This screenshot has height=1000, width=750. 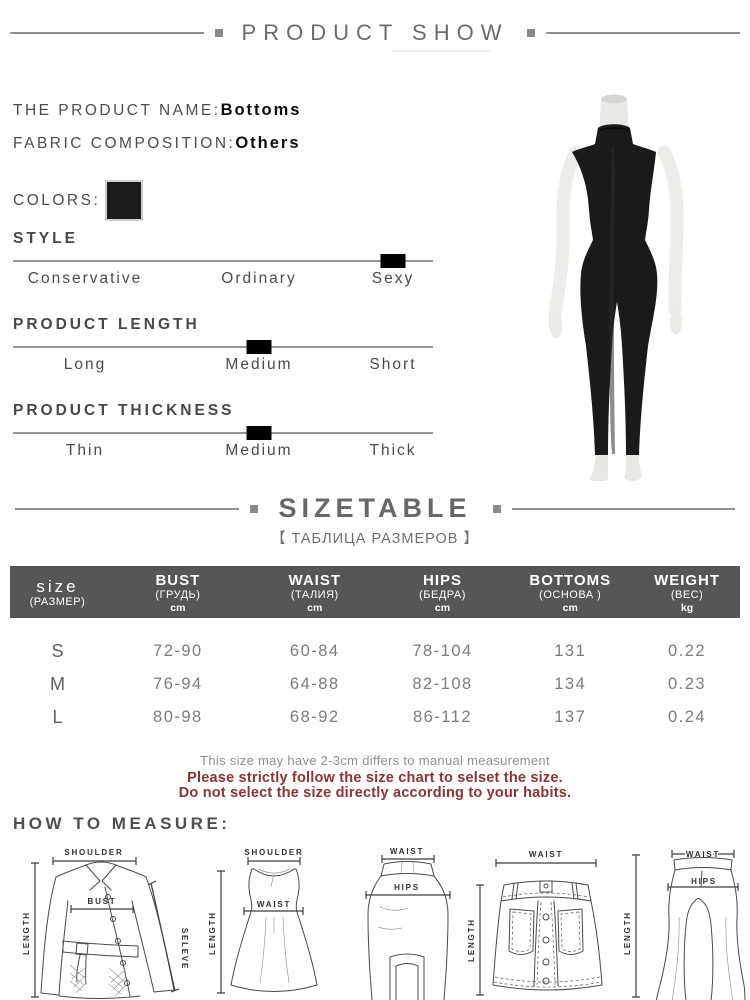 What do you see at coordinates (393, 450) in the screenshot?
I see `option-label: Thick` at bounding box center [393, 450].